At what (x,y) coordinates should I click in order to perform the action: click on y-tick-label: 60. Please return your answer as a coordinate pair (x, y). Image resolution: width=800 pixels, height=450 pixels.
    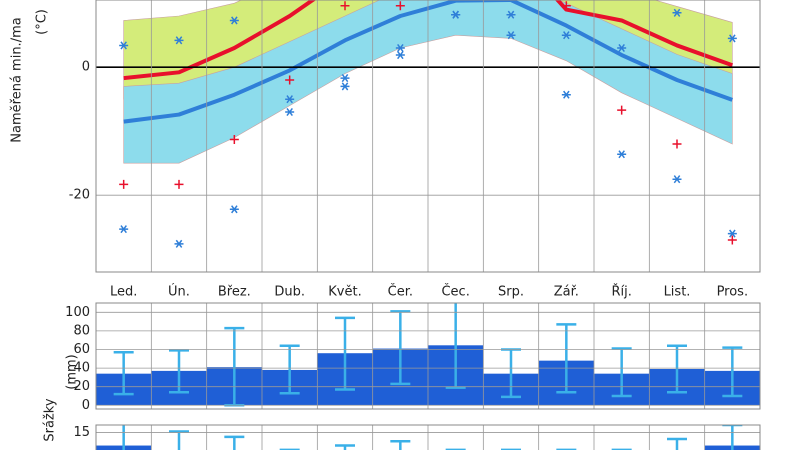
    Looking at the image, I should click on (81, 349).